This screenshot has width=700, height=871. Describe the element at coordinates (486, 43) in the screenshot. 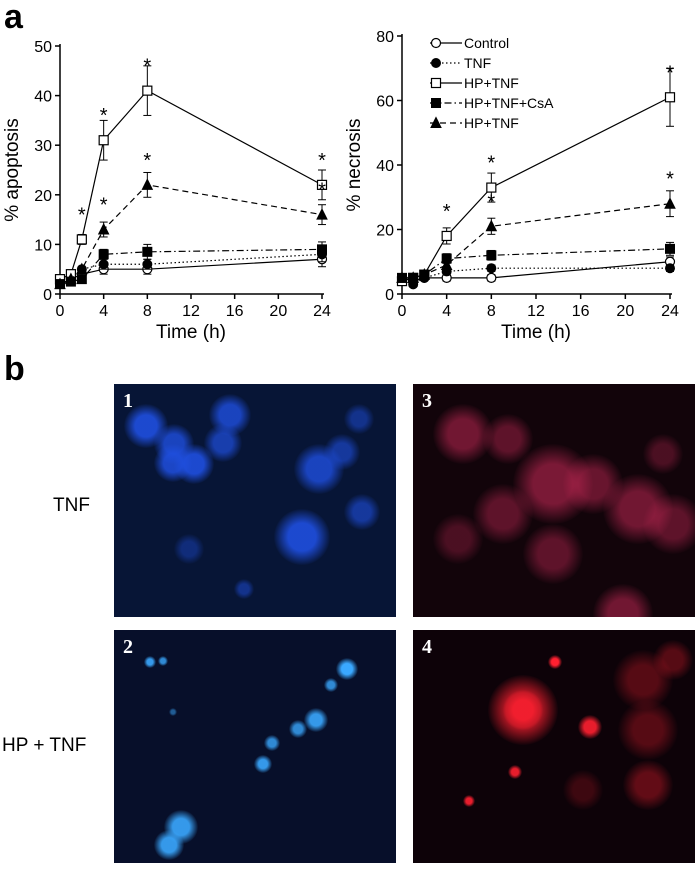

I see `legend-label: Control` at that location.